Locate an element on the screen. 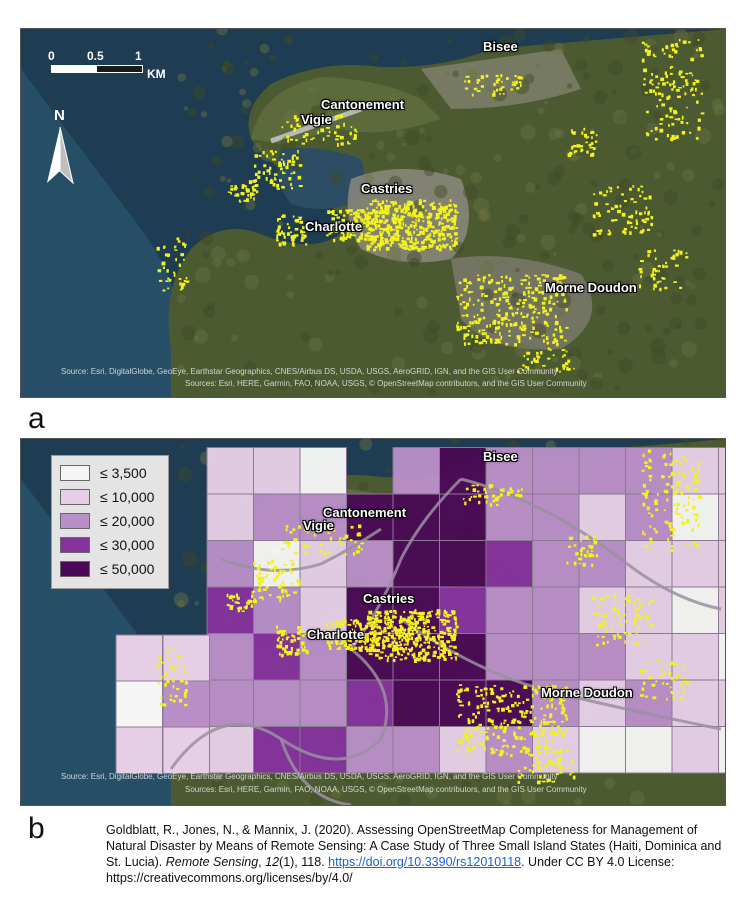  panel-a-label: a is located at coordinates (36, 418).